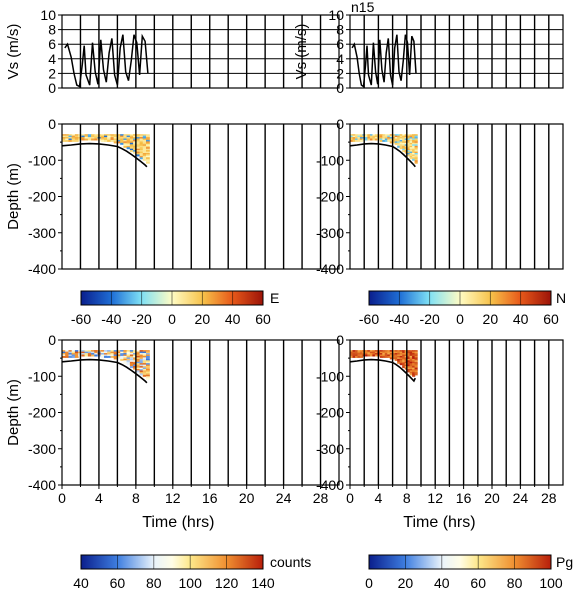 Image resolution: width=576 pixels, height=592 pixels. What do you see at coordinates (384, 363) in the screenshot?
I see `heatmap-cells` at bounding box center [384, 363].